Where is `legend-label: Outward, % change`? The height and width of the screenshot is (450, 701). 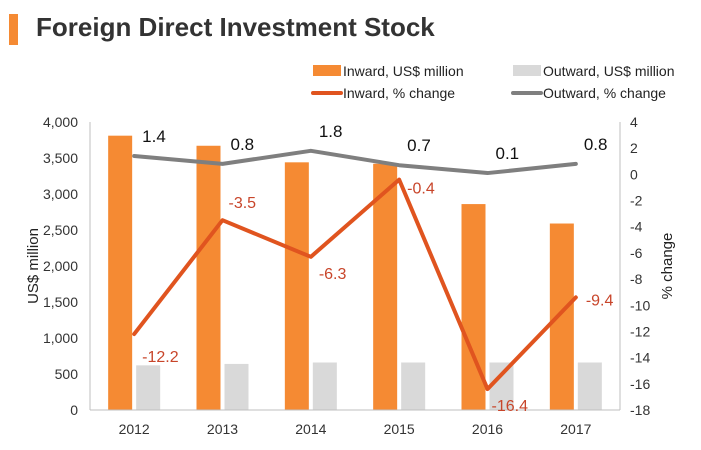 legend-label: Outward, % change is located at coordinates (604, 93).